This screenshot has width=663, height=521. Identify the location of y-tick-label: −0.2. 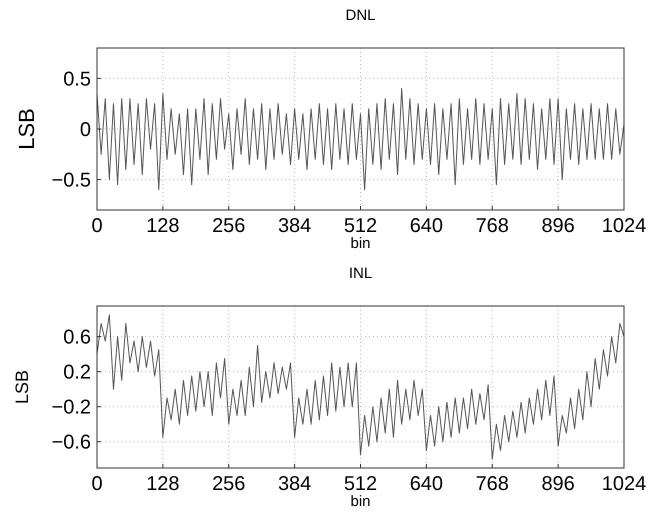
(71, 407).